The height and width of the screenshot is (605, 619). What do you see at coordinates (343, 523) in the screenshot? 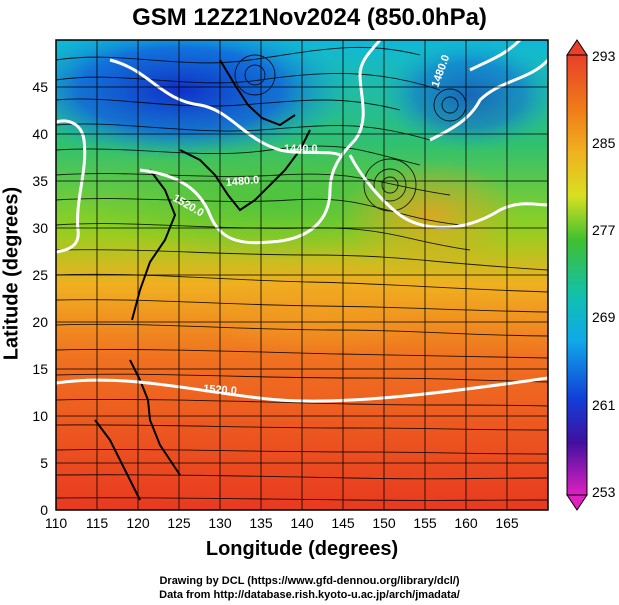
I see `x-tick-label: 145` at bounding box center [343, 523].